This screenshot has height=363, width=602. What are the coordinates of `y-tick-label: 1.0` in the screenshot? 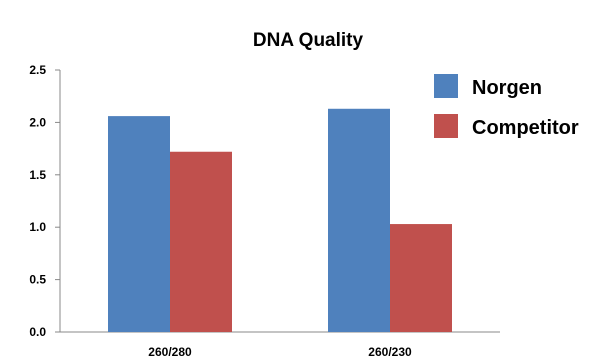 It's located at (37, 227).